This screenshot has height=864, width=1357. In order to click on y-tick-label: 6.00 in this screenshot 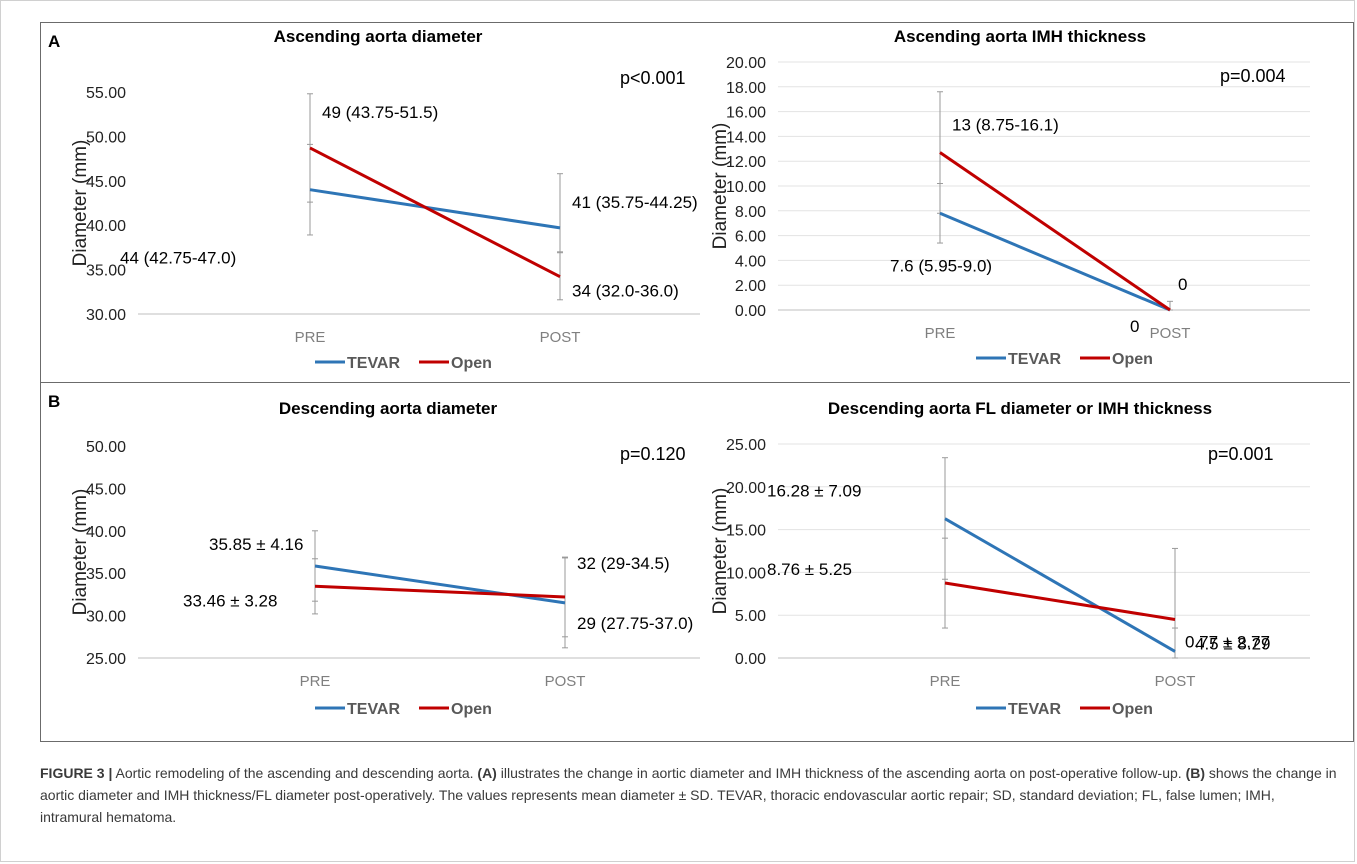, I will do `click(750, 237)`.